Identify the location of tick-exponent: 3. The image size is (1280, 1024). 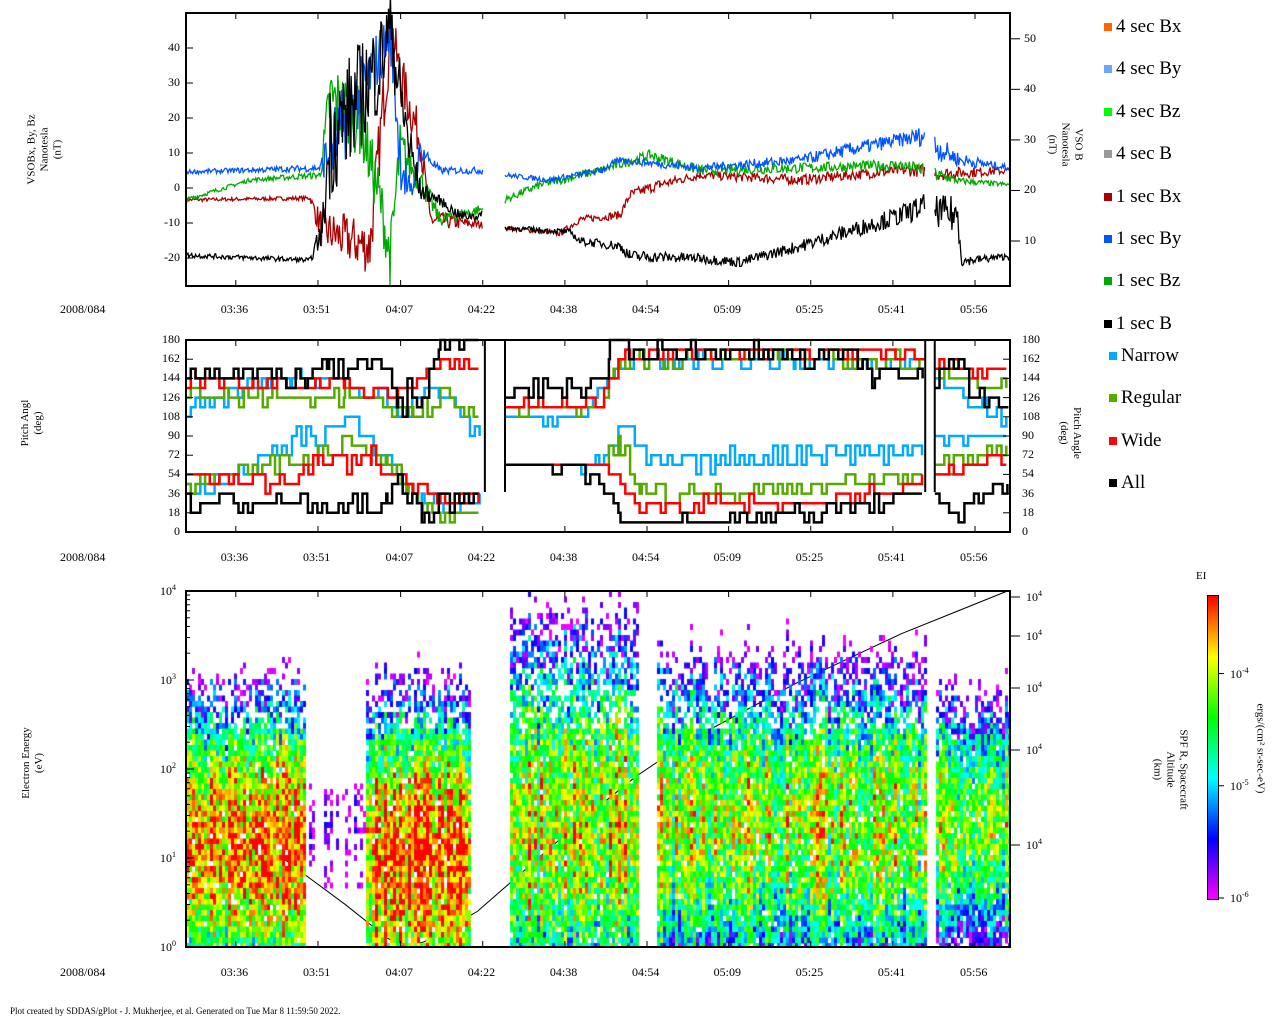
(174, 676).